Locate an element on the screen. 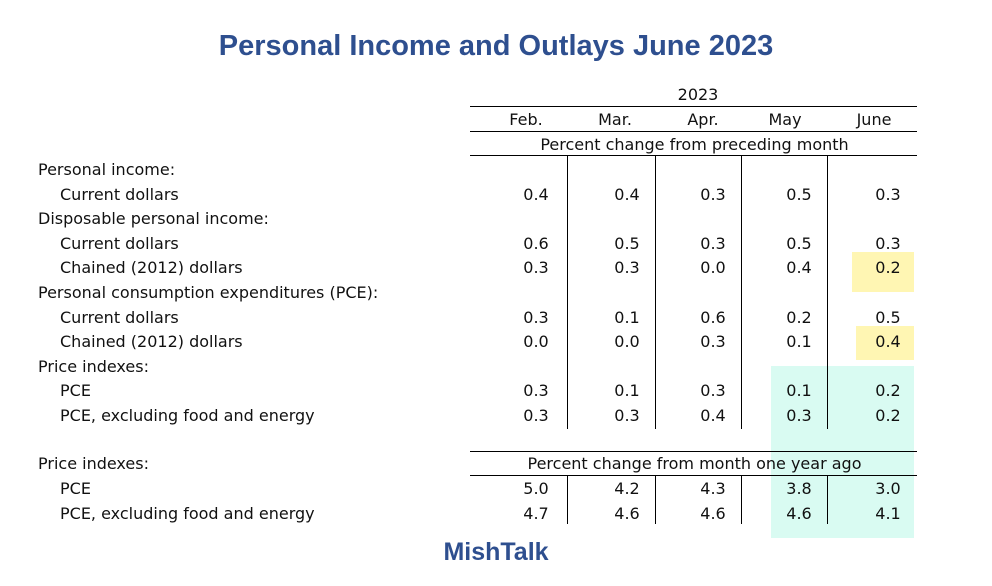  group-label: Price indexes: is located at coordinates (93, 366).